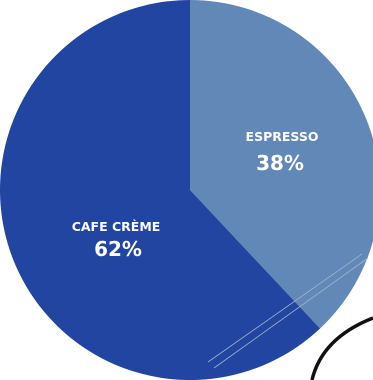  I want to click on slice-percent-espresso: 38%, so click(280, 163).